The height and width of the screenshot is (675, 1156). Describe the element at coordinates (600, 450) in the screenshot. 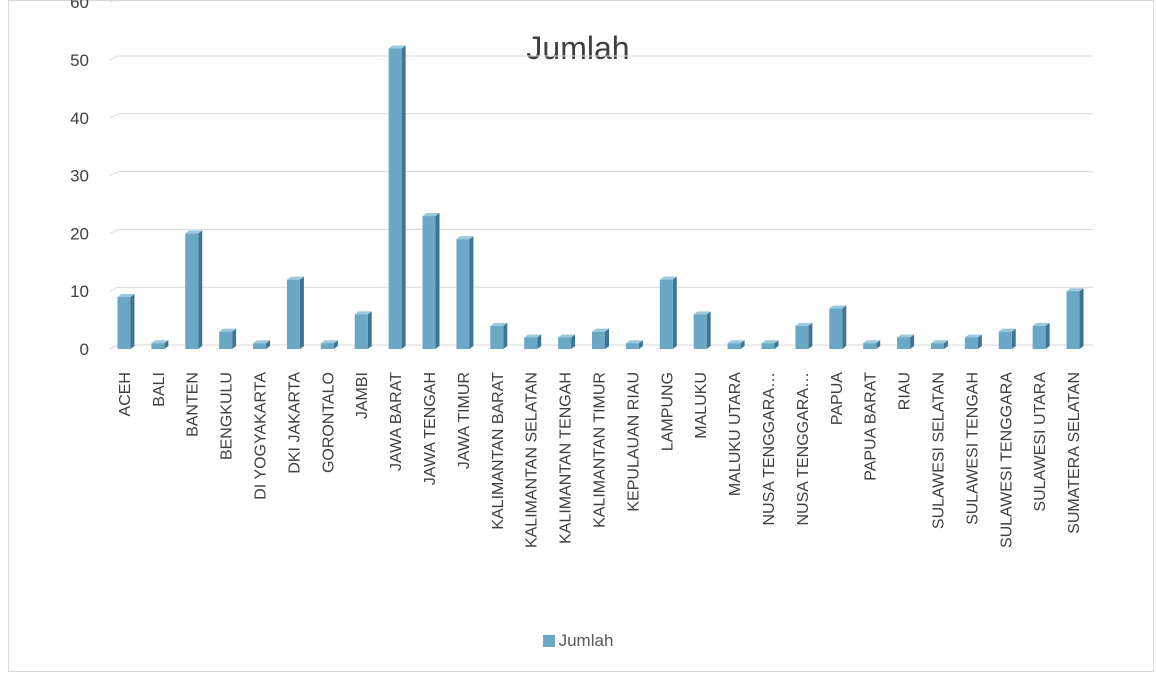

I see `x-tick-label: KALIMANTAN TIMUR` at that location.